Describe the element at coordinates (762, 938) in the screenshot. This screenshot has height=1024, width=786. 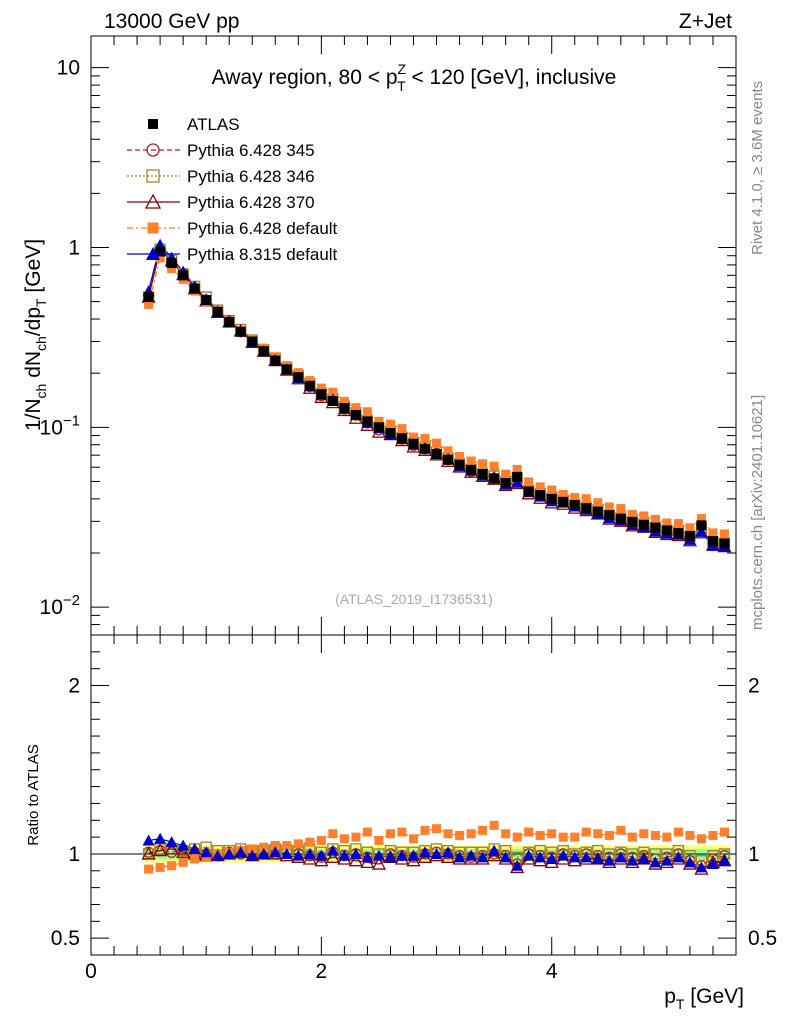
I see `ratio-y-tick-label-right: 0.5` at that location.